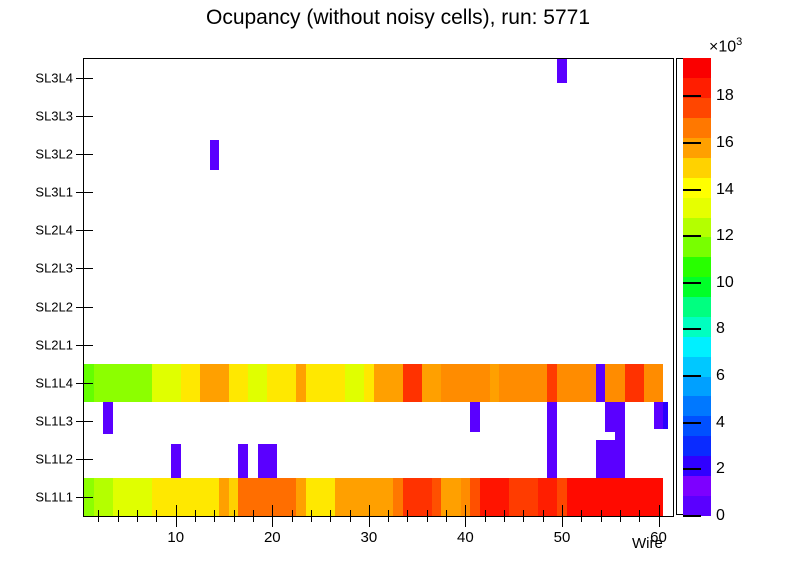 This screenshot has height=572, width=796. Describe the element at coordinates (679, 286) in the screenshot. I see `colorbar-frame` at that location.